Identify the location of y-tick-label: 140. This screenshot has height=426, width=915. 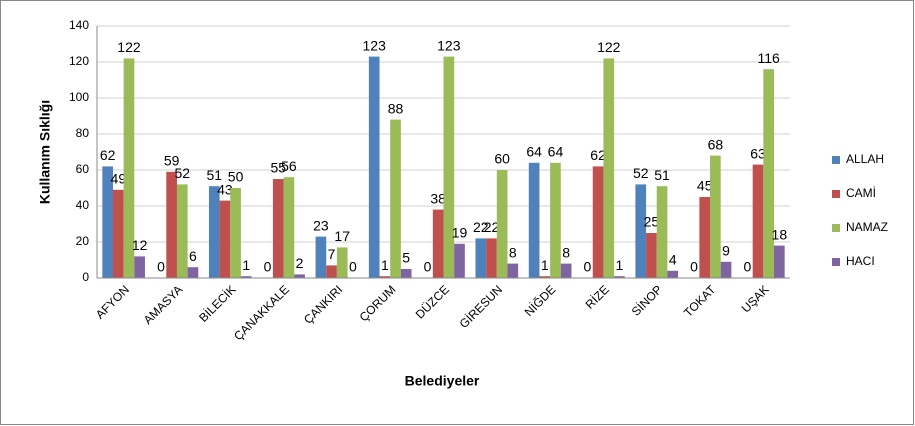
(79, 25).